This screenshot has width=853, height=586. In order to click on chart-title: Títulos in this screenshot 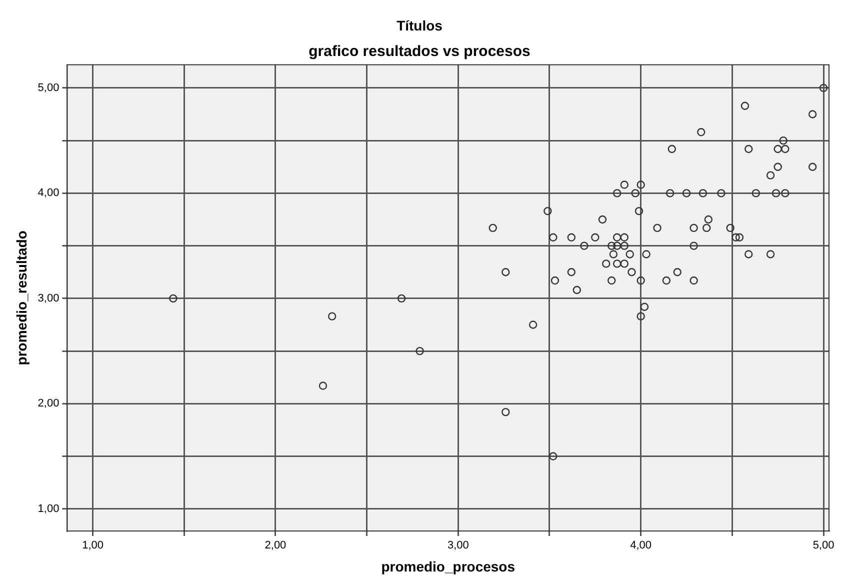, I will do `click(419, 25)`.